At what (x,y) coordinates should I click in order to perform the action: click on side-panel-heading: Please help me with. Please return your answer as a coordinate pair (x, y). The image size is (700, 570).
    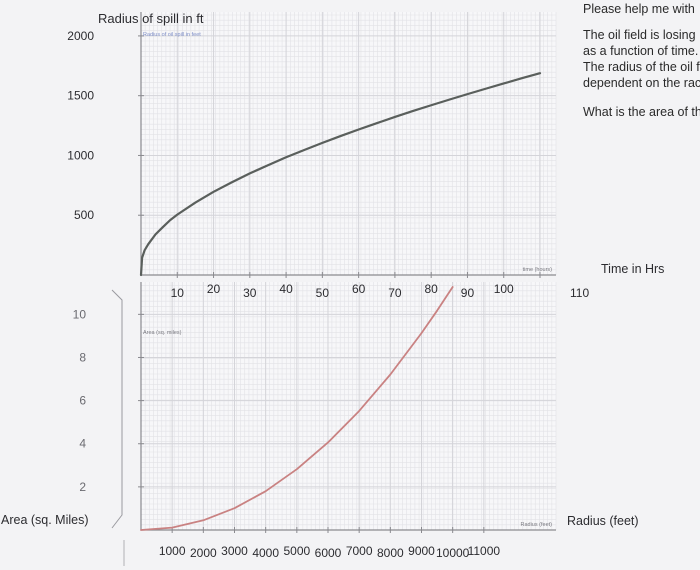
    Looking at the image, I should click on (639, 9).